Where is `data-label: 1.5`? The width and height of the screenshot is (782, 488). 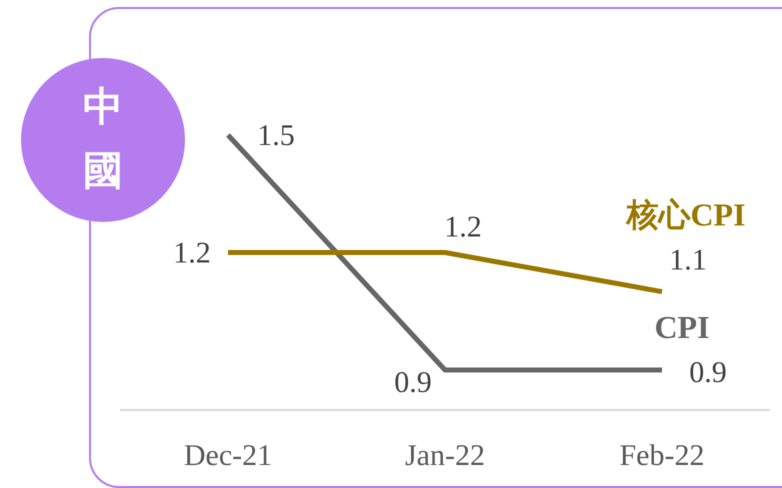
data-label: 1.5 is located at coordinates (276, 135).